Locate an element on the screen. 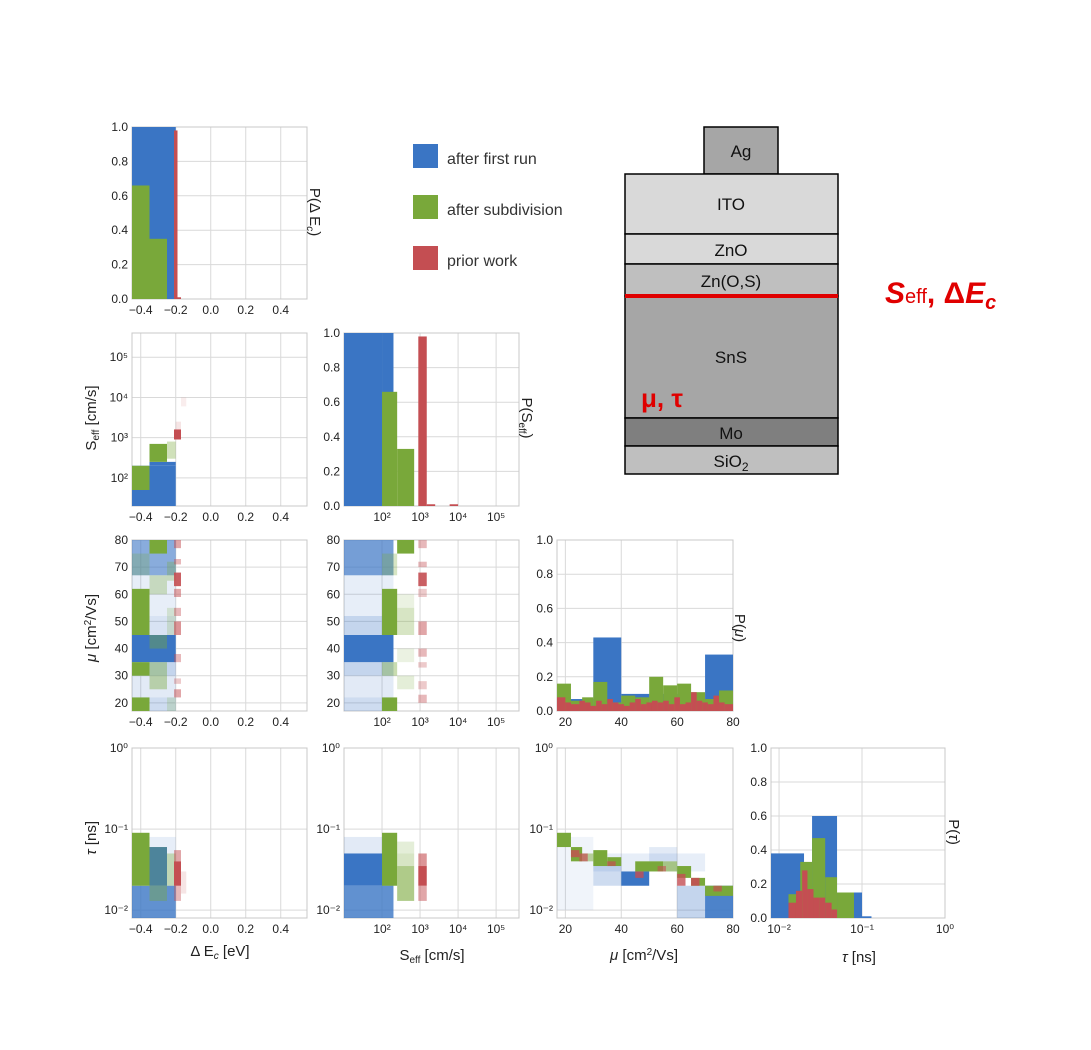 This screenshot has height=1050, width=1091. legend-swatch-prior is located at coordinates (425, 258).